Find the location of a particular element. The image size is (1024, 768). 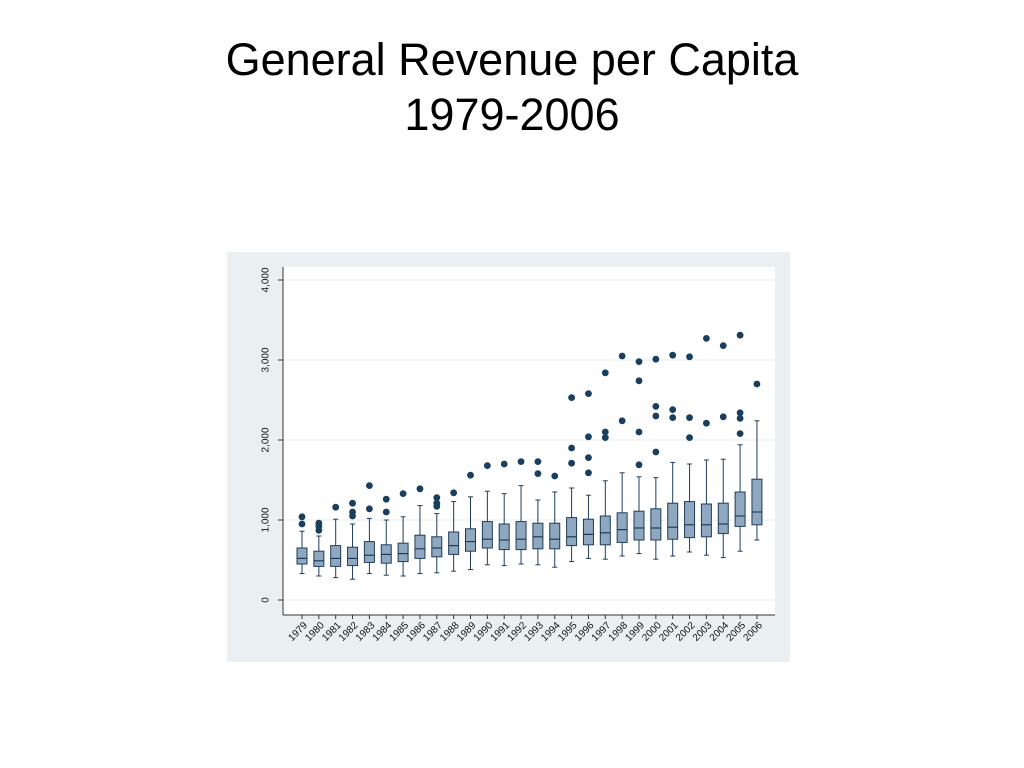

y-tick-label: 3,000 is located at coordinates (266, 359).